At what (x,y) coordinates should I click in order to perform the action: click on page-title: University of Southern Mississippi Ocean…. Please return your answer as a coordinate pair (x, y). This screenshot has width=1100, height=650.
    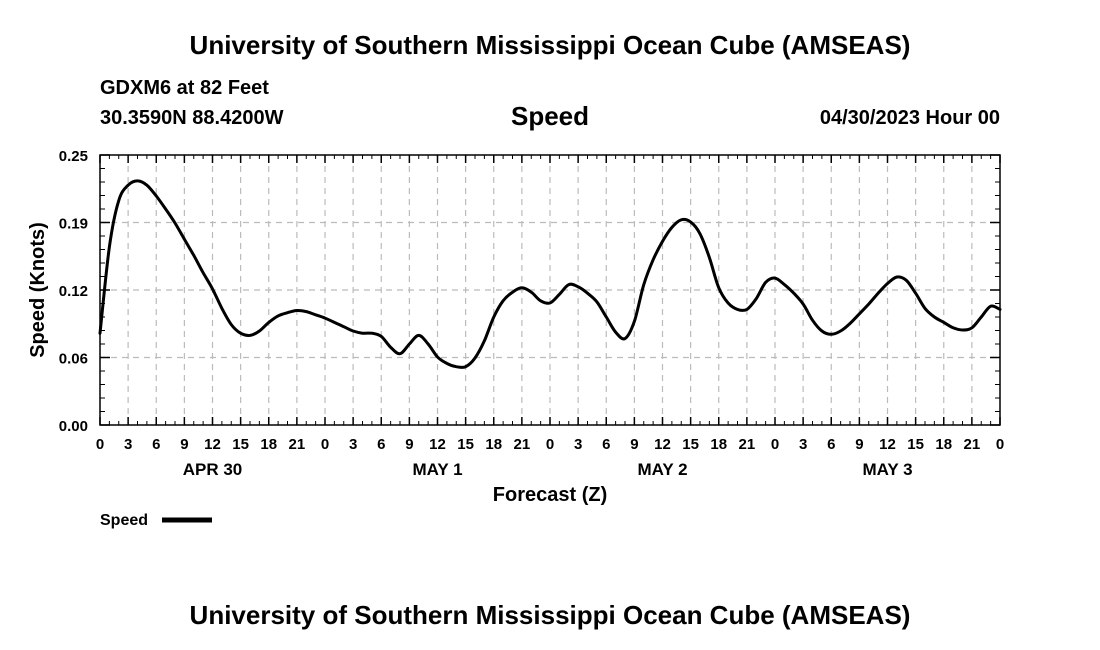
    Looking at the image, I should click on (550, 45).